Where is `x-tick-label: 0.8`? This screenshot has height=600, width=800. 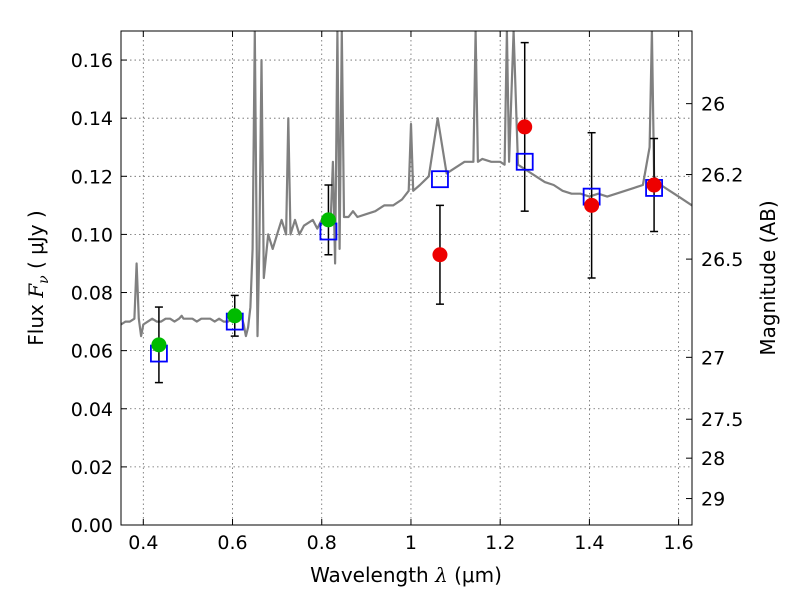 x-tick-label: 0.8 is located at coordinates (322, 543).